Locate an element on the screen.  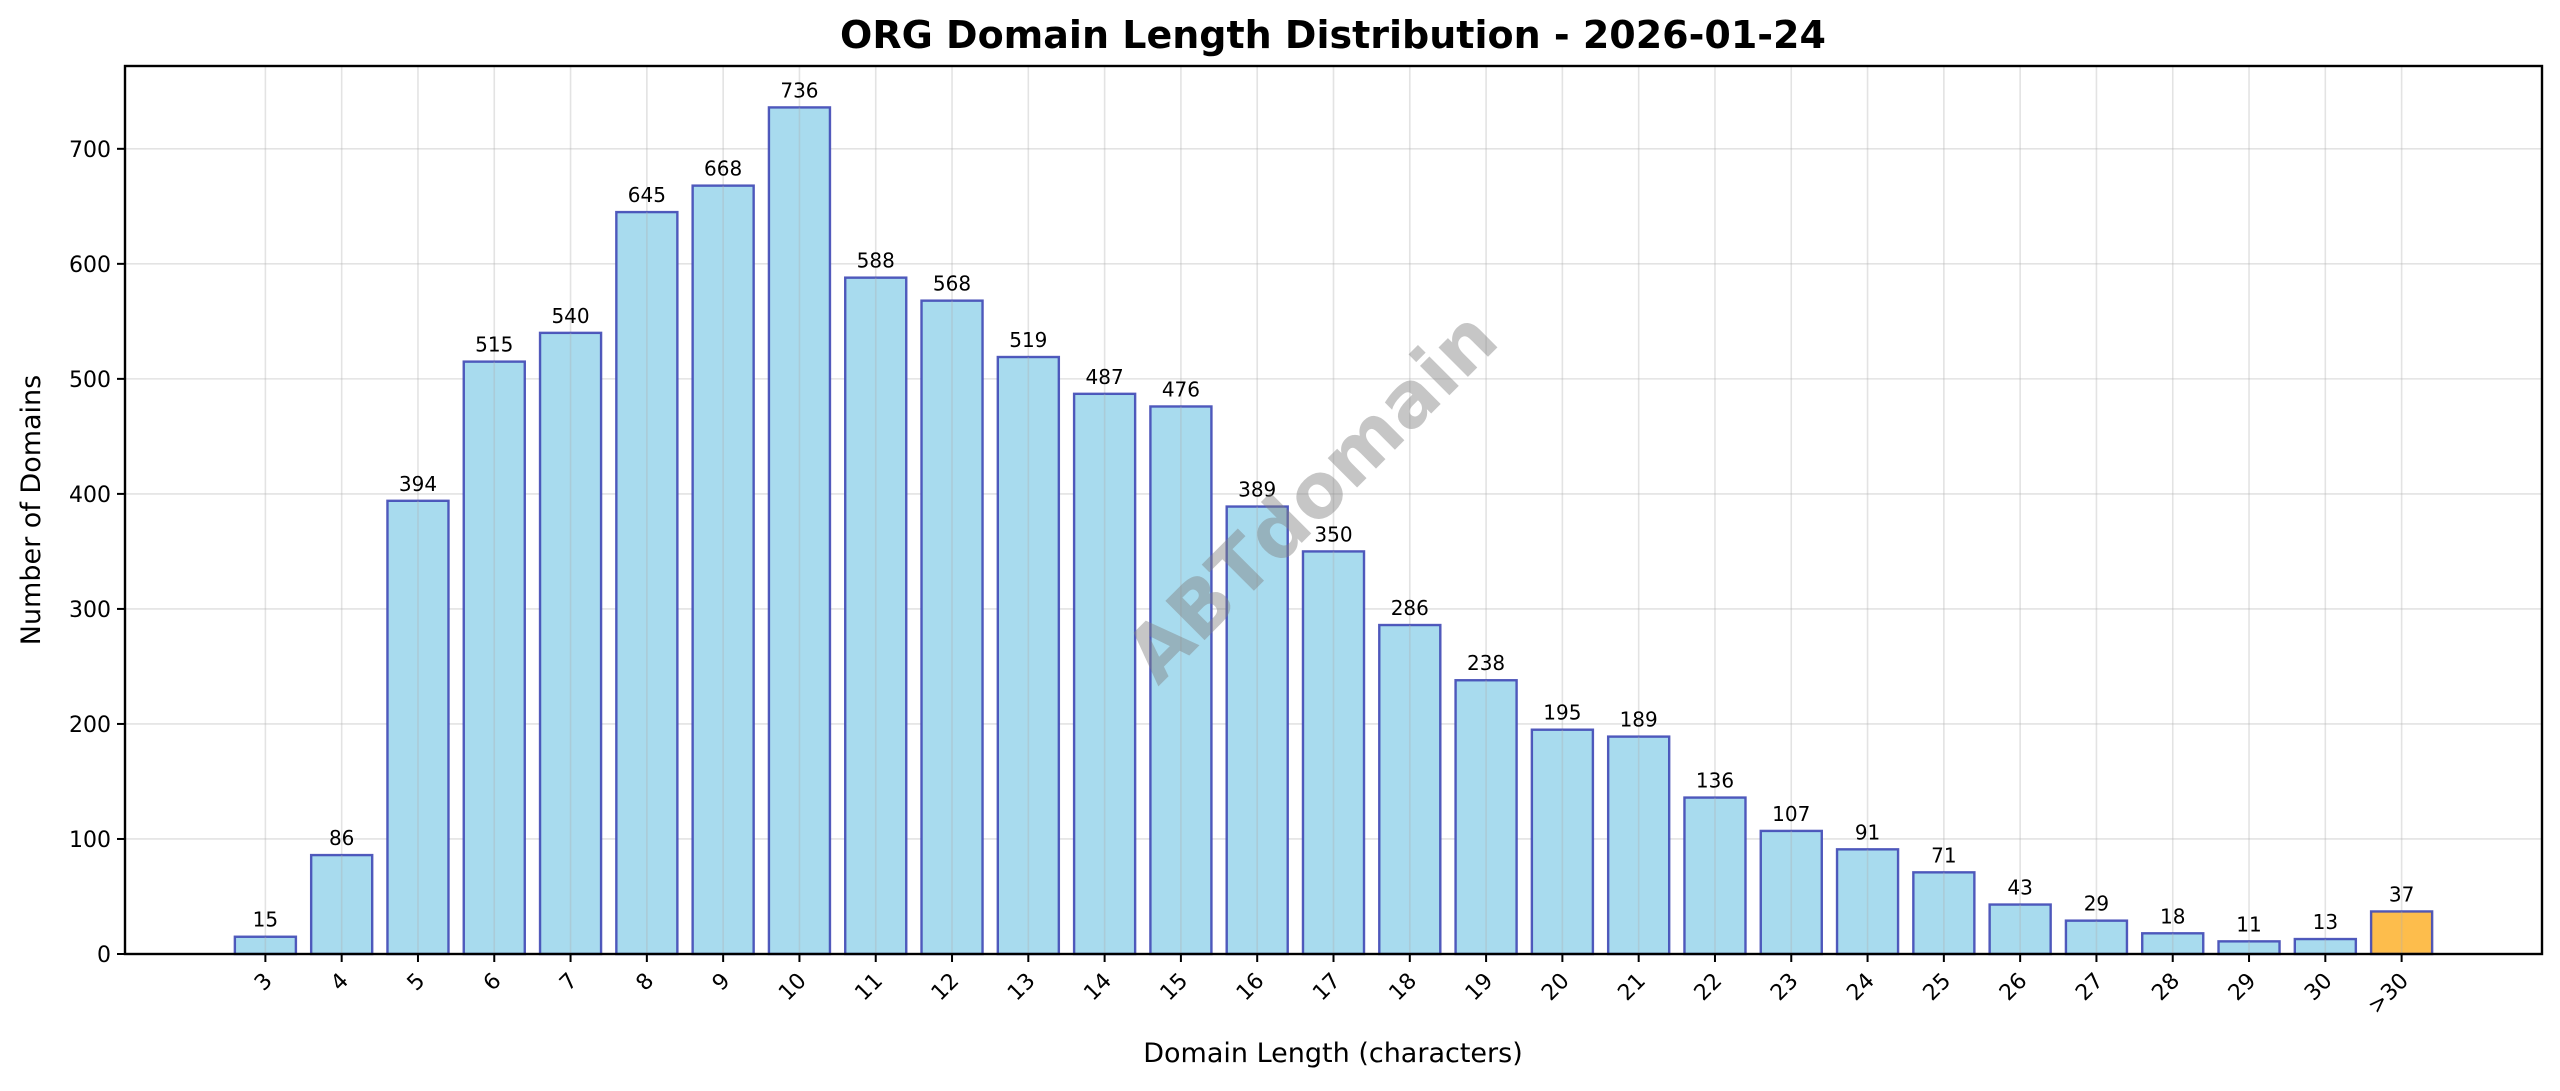
x-tick-label: 30 is located at coordinates (2318, 987).